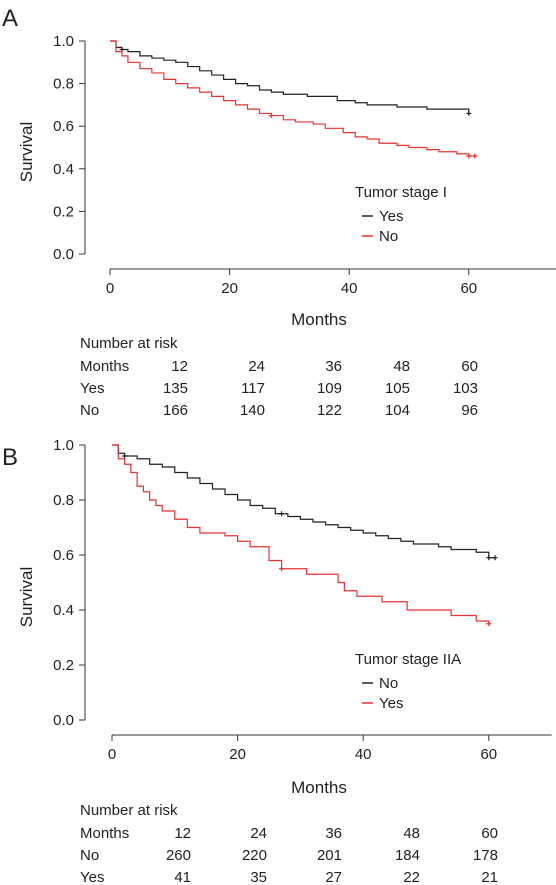 The height and width of the screenshot is (885, 556). I want to click on risk-header-label-b: Months, so click(104, 833).